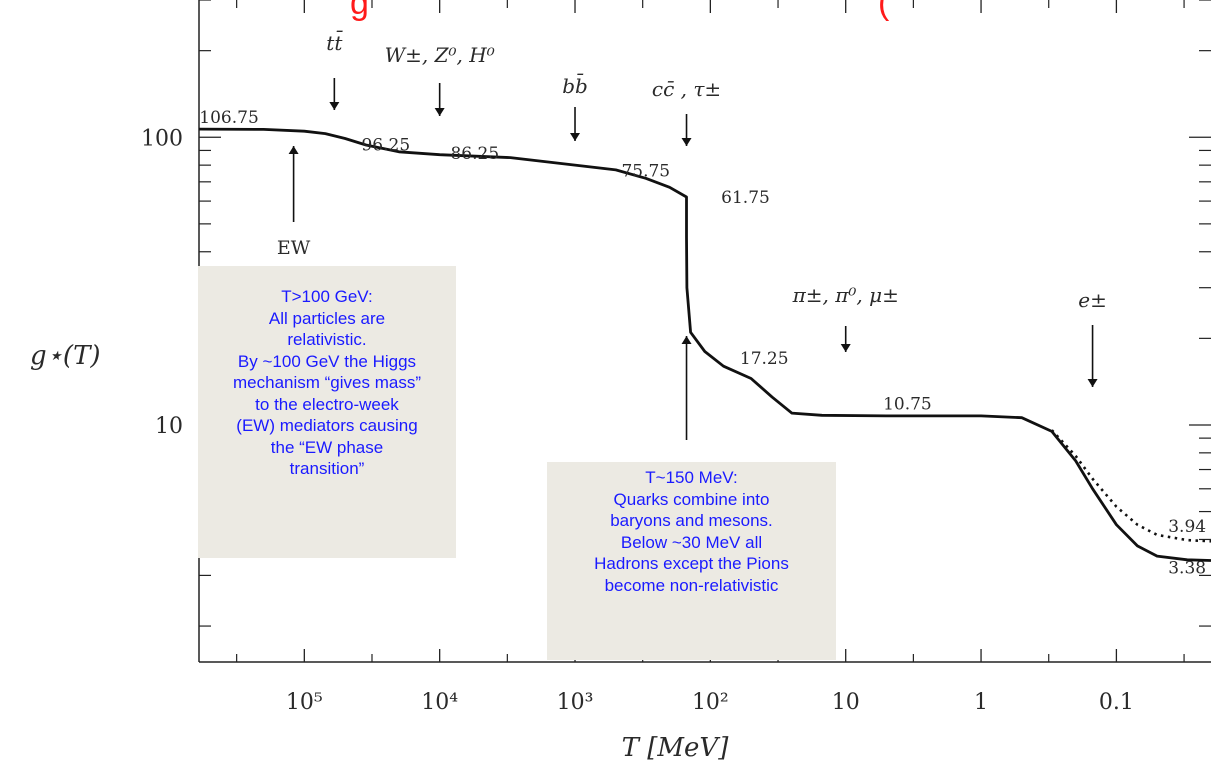 The image size is (1211, 771). Describe the element at coordinates (169, 426) in the screenshot. I see `y-tick-label: 10` at that location.